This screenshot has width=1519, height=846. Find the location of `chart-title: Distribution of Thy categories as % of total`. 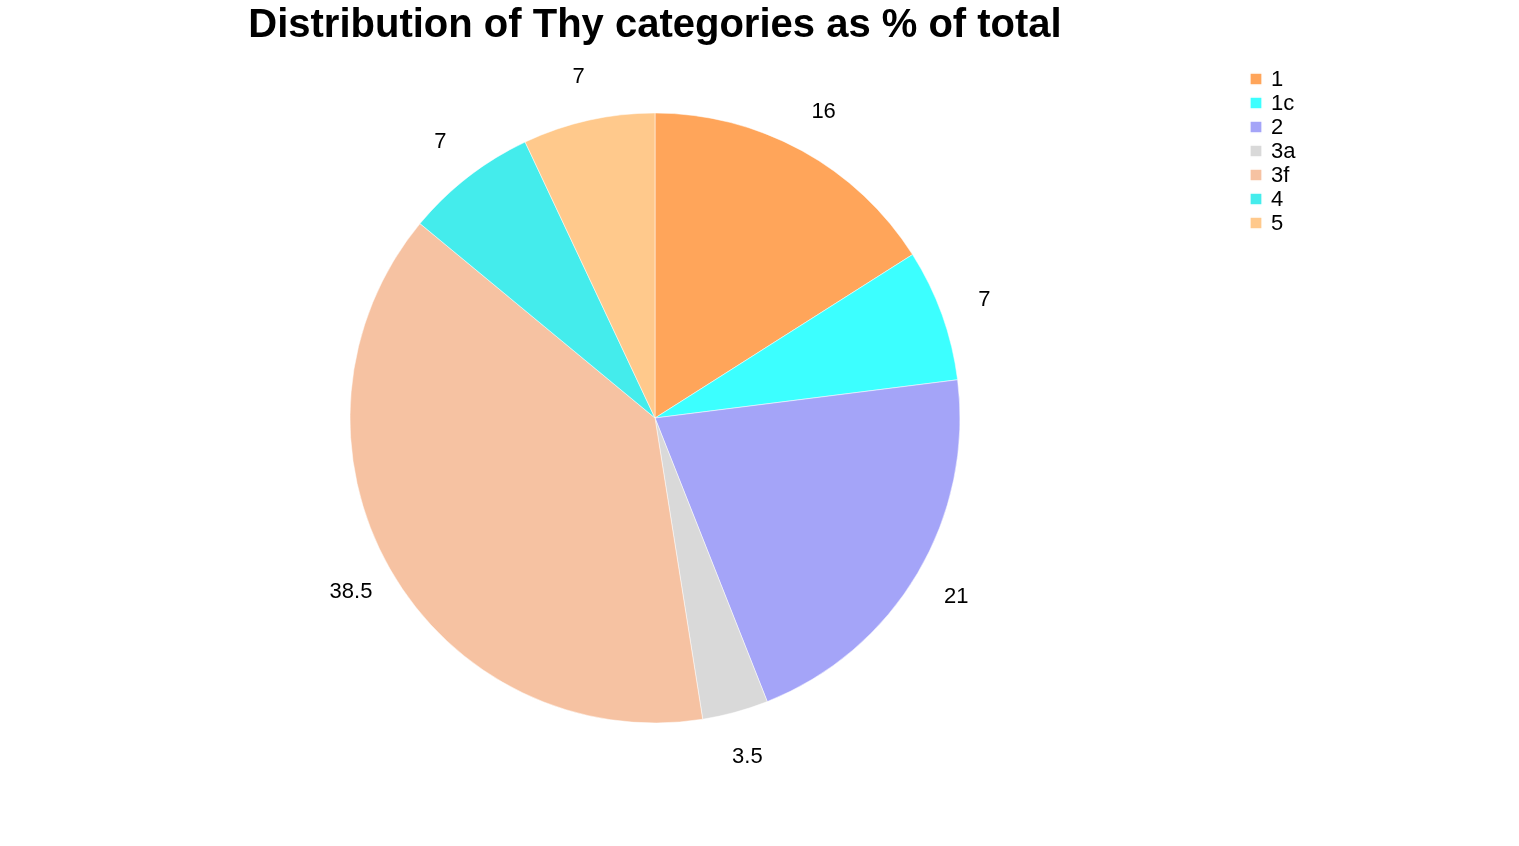

chart-title: Distribution of Thy categories as % of total is located at coordinates (655, 23).